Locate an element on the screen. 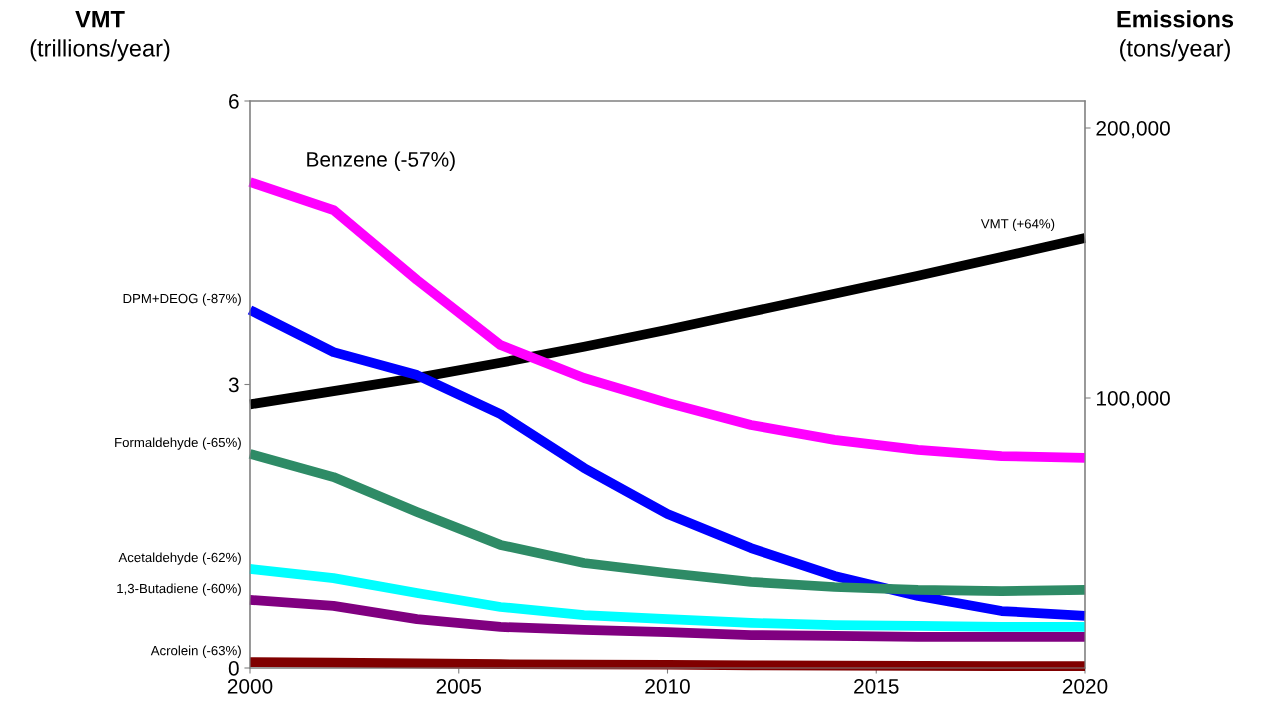 This screenshot has width=1266, height=715. y-tick-label: 3 is located at coordinates (233, 385).